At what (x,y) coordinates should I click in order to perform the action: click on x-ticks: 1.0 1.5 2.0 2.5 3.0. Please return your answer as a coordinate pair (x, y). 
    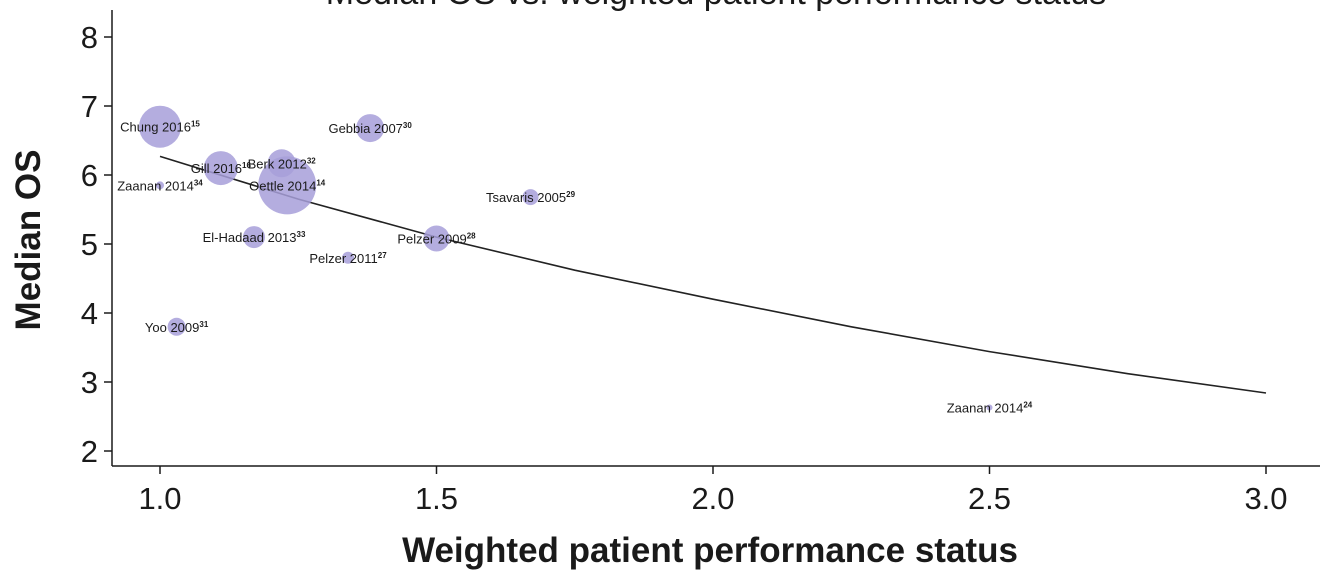
    Looking at the image, I should click on (713, 491).